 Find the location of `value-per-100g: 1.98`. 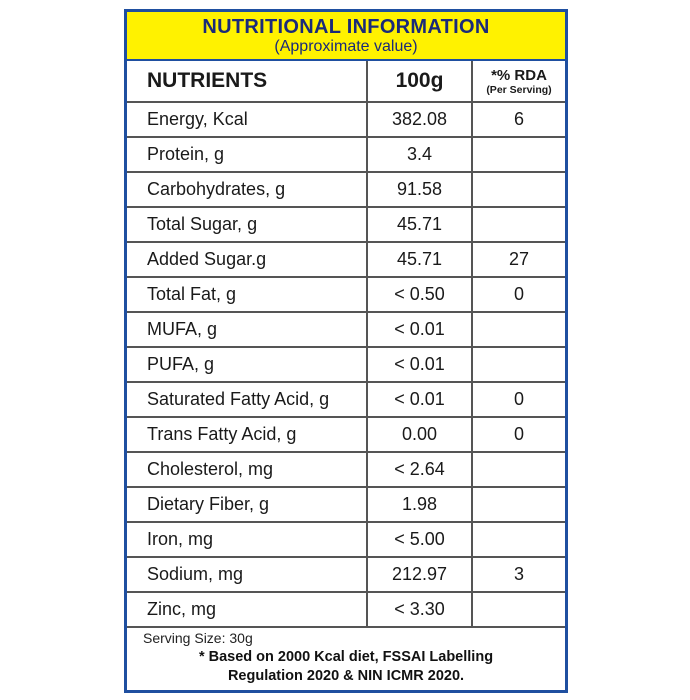

value-per-100g: 1.98 is located at coordinates (420, 505).